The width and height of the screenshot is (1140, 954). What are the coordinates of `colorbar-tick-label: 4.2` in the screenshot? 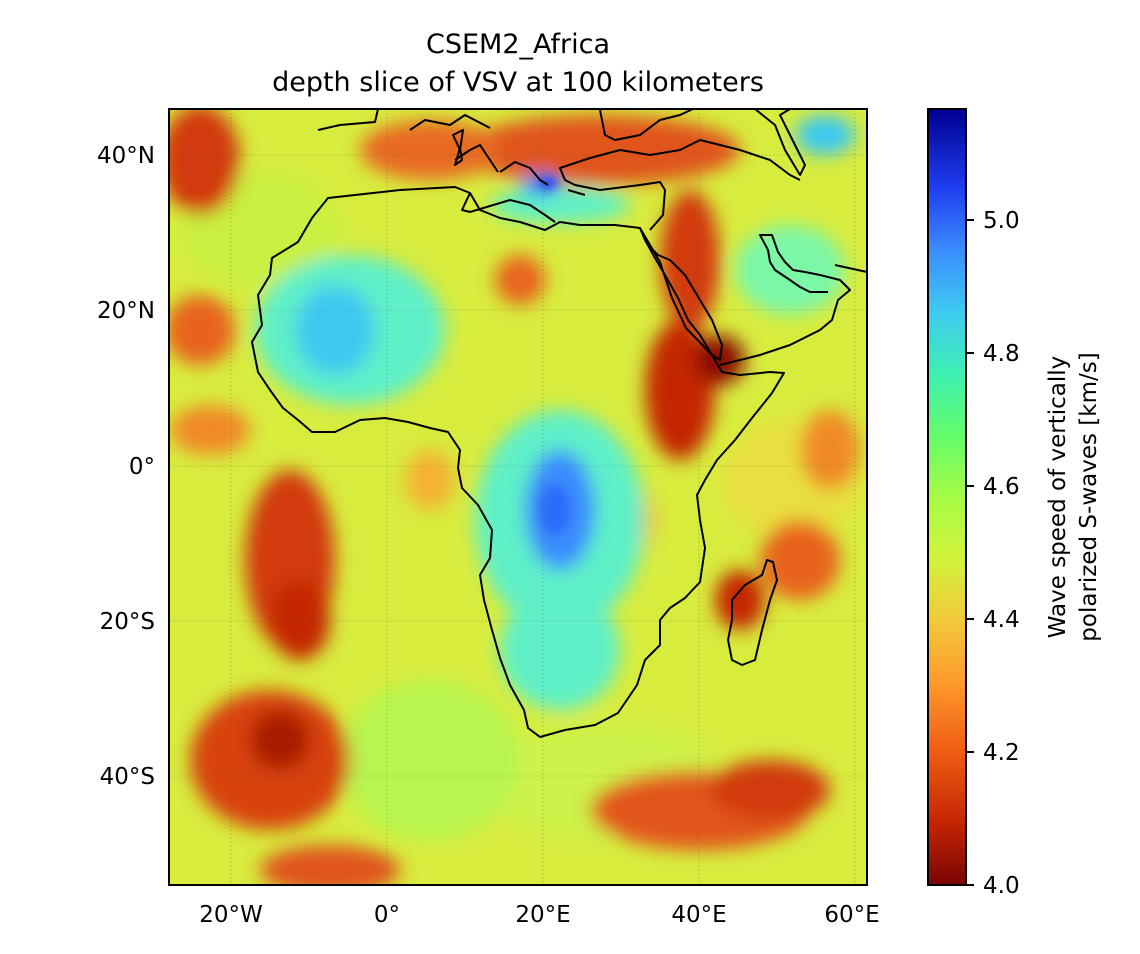 It's located at (1001, 753).